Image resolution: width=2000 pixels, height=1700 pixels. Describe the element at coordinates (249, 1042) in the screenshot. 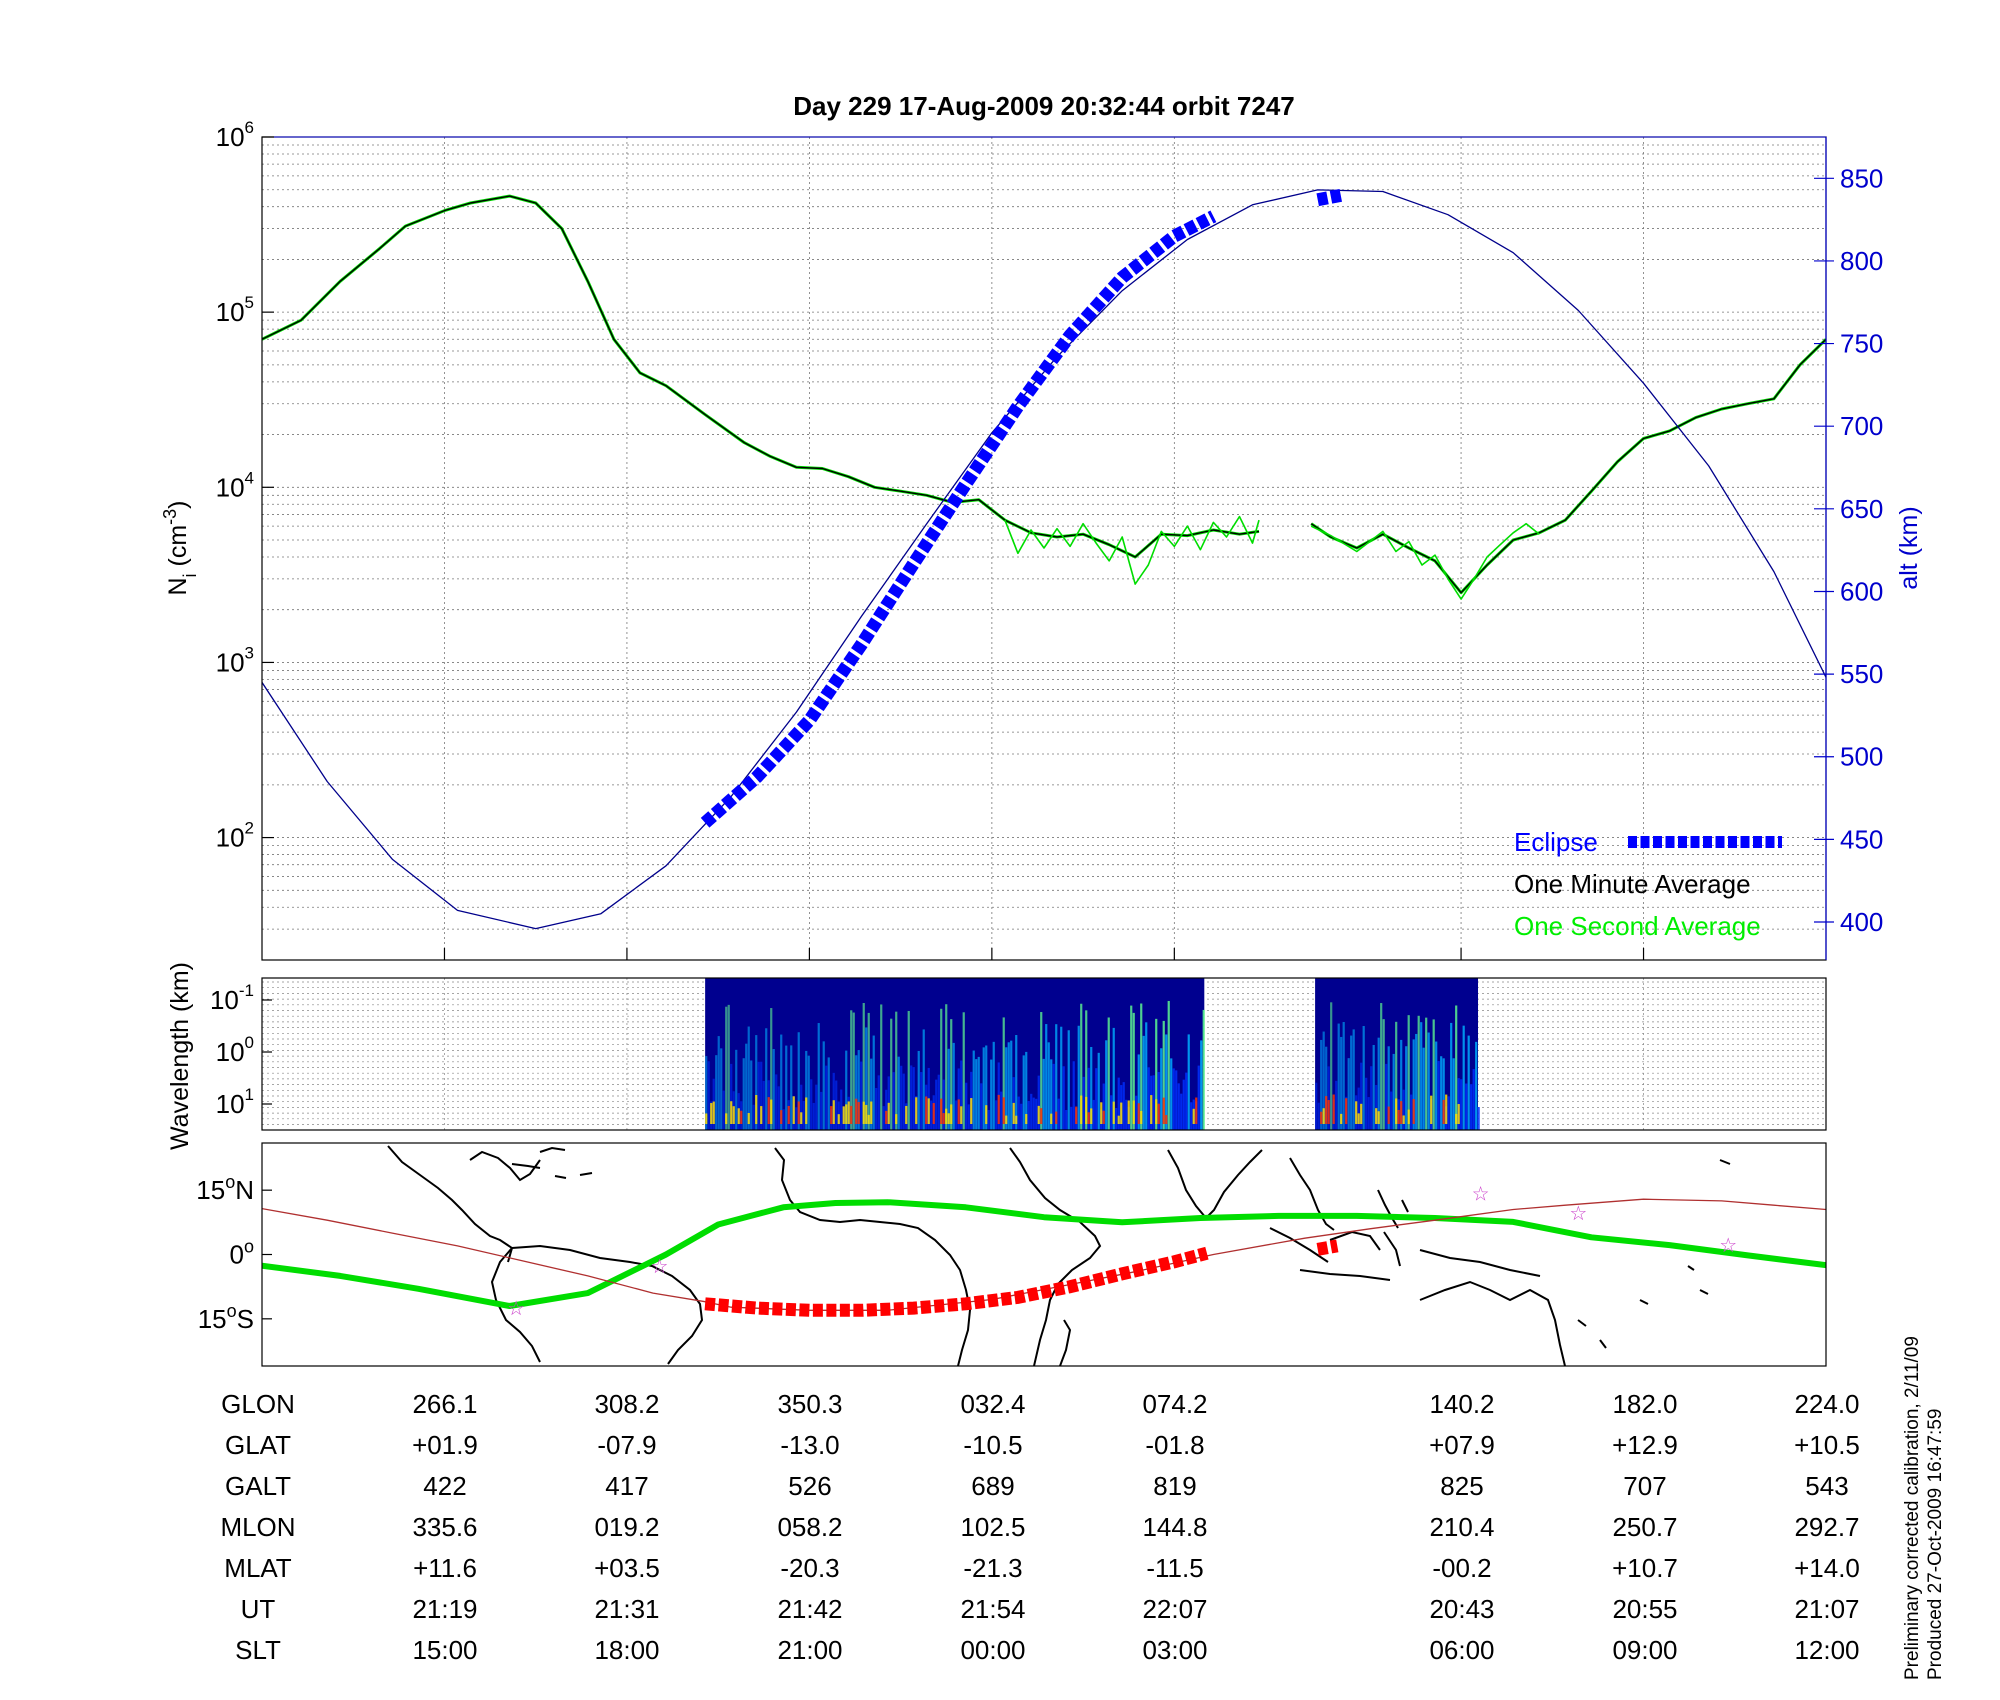

I see `tick-exp: 0` at that location.